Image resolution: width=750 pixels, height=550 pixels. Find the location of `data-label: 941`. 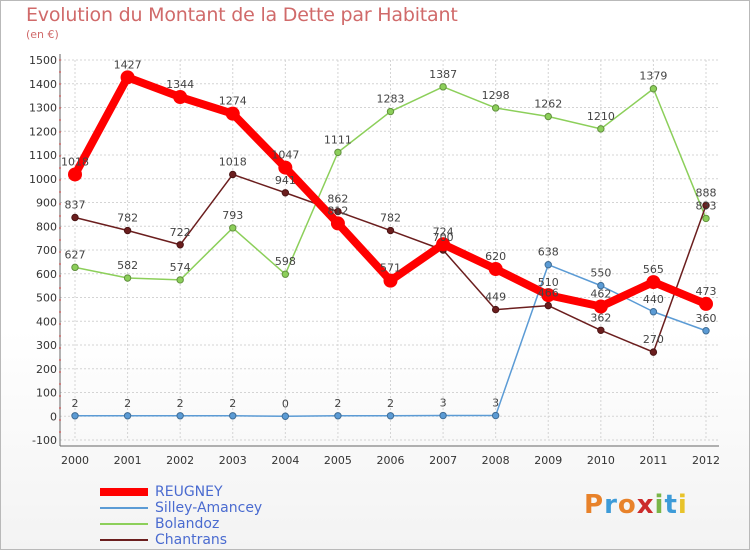

data-label: 941 is located at coordinates (285, 180).